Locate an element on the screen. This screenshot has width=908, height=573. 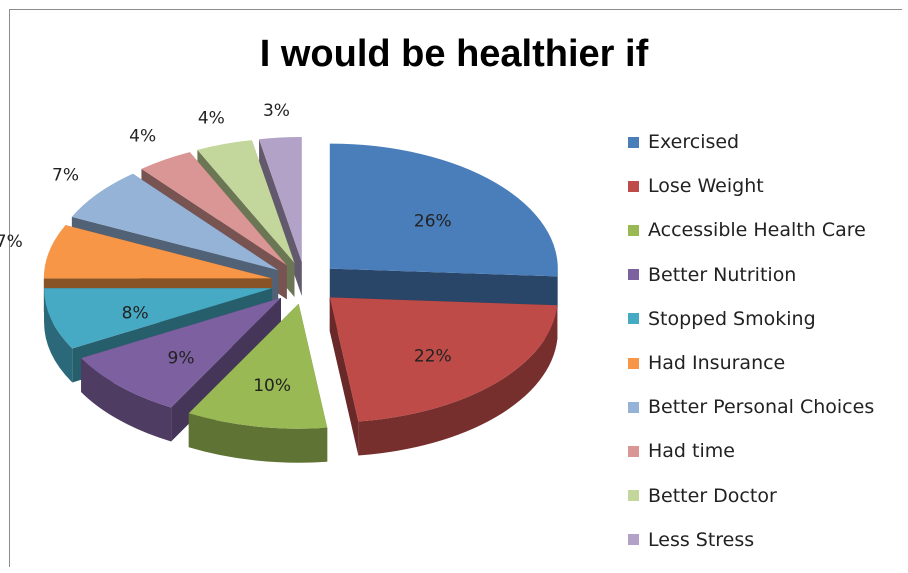
legend-item: Better Nutrition is located at coordinates (751, 275).